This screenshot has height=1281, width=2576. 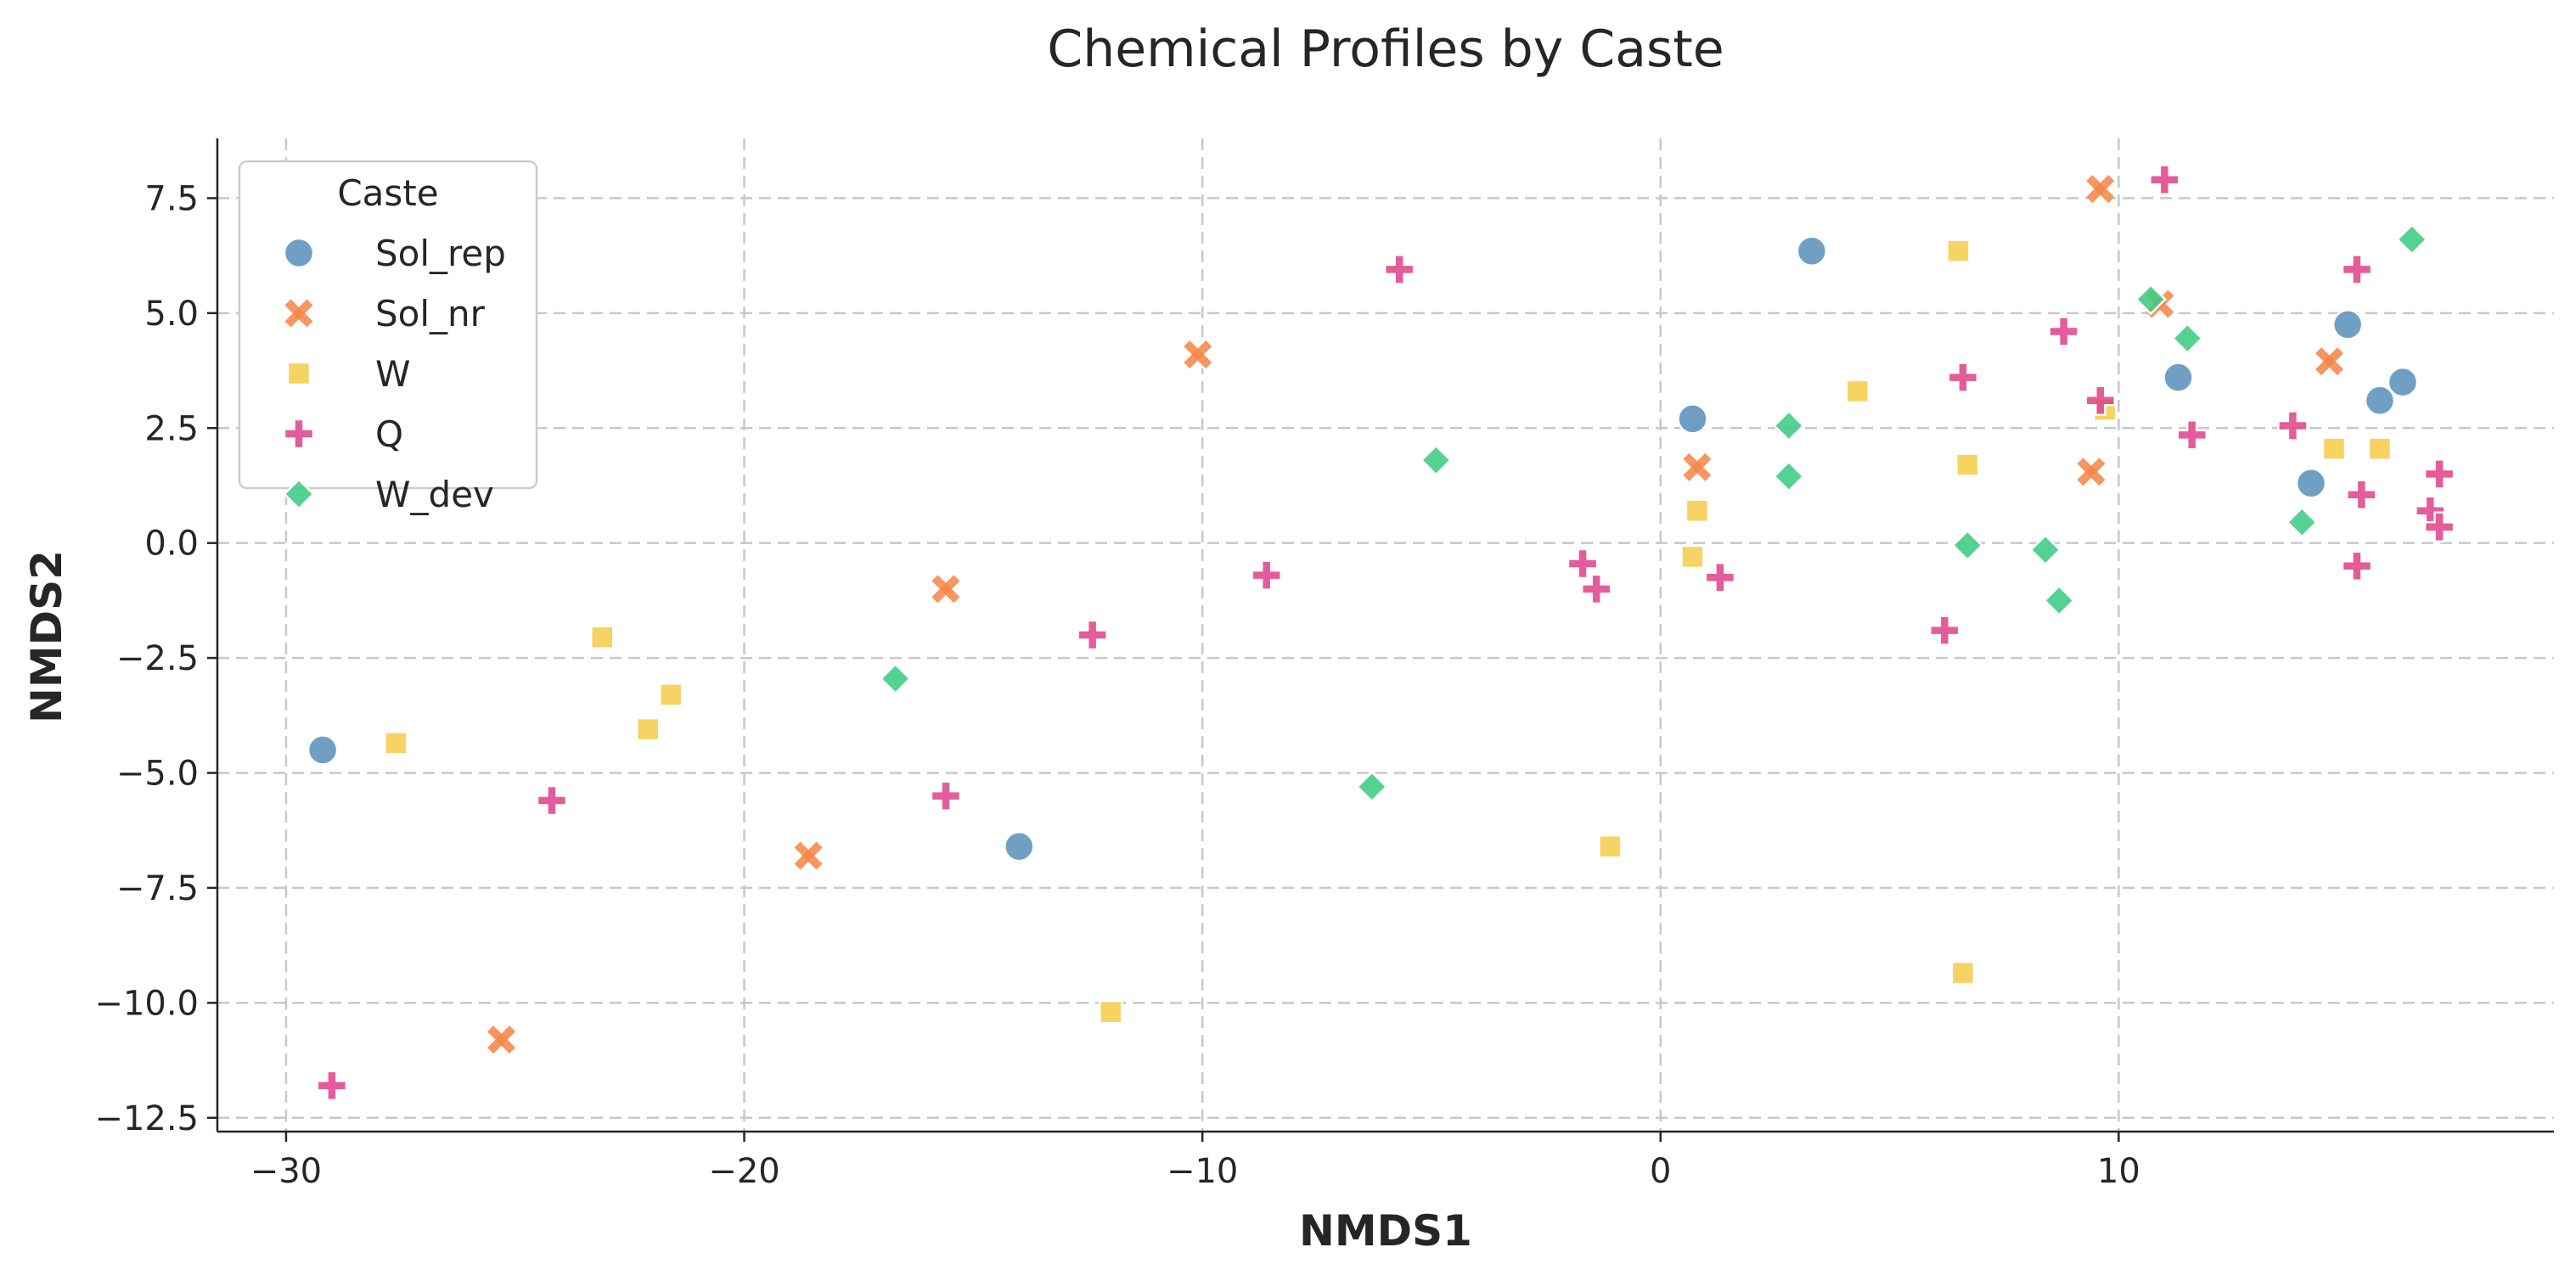 I want to click on chart-title: Chemical Profiles by Caste, so click(x=1385, y=49).